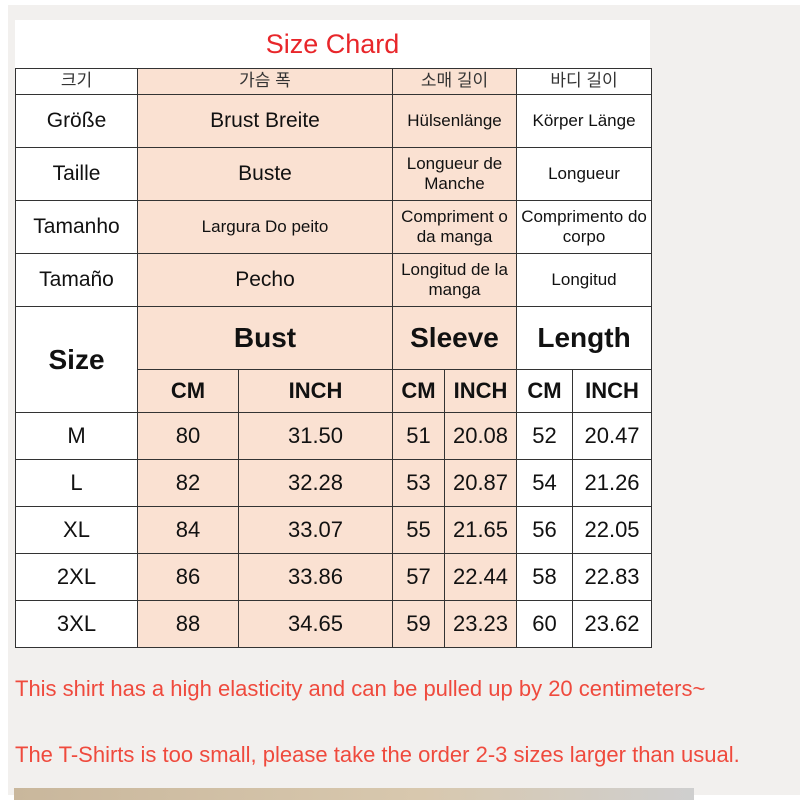  What do you see at coordinates (76, 577) in the screenshot?
I see `size-cell: 2XL` at bounding box center [76, 577].